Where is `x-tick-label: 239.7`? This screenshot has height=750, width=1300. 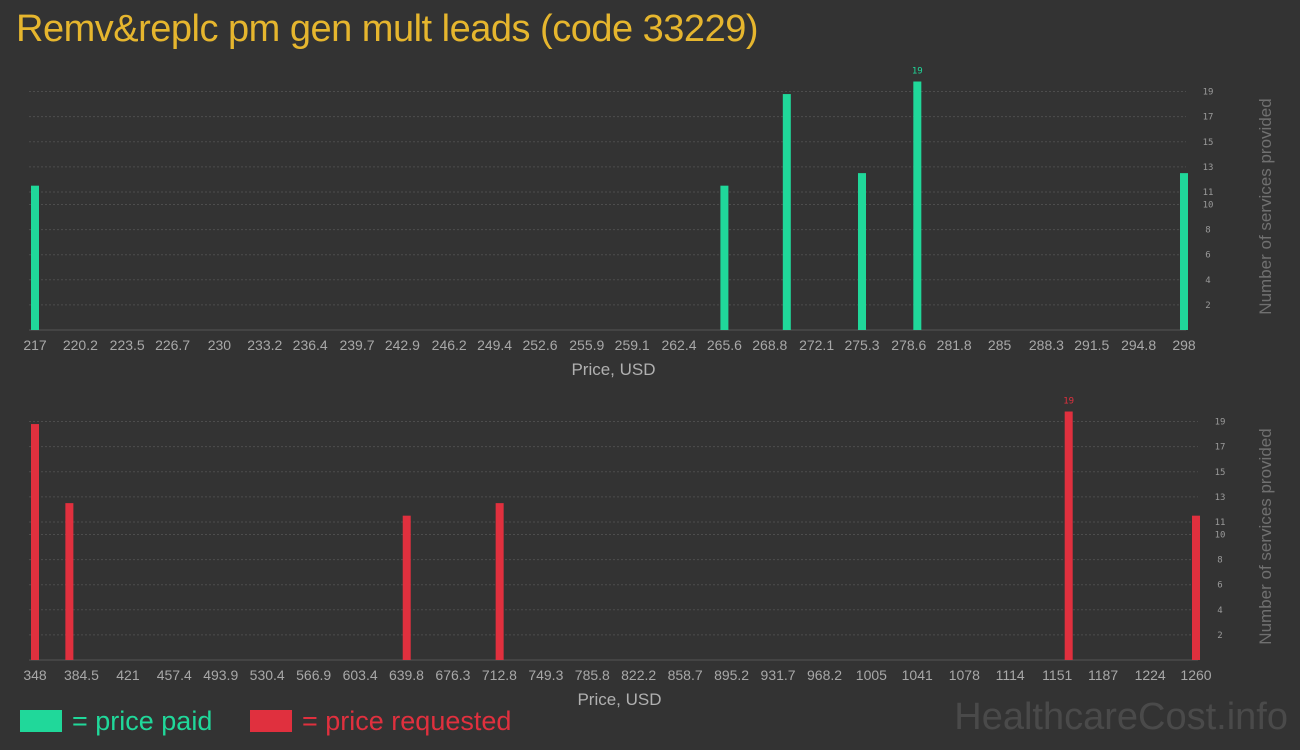 x-tick-label: 239.7 is located at coordinates (356, 345).